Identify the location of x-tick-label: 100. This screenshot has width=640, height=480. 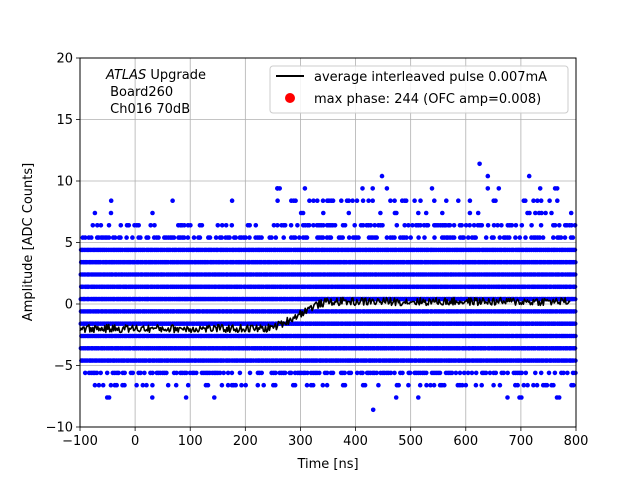
(190, 441).